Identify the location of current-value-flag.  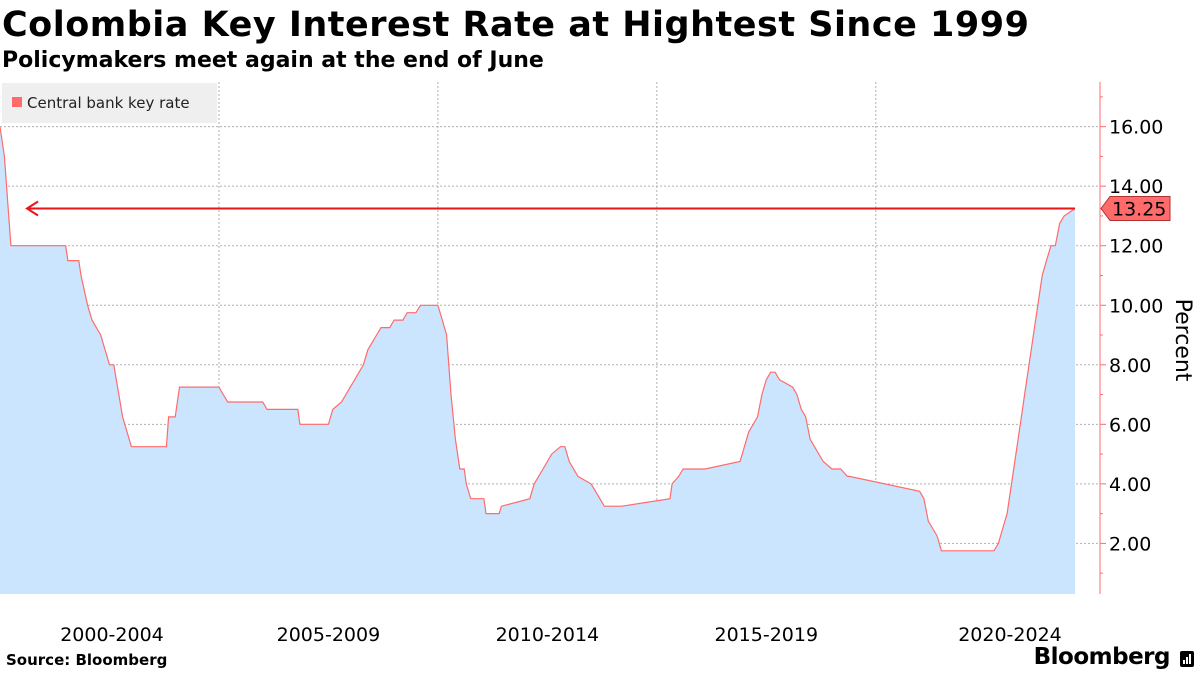
(1135, 209).